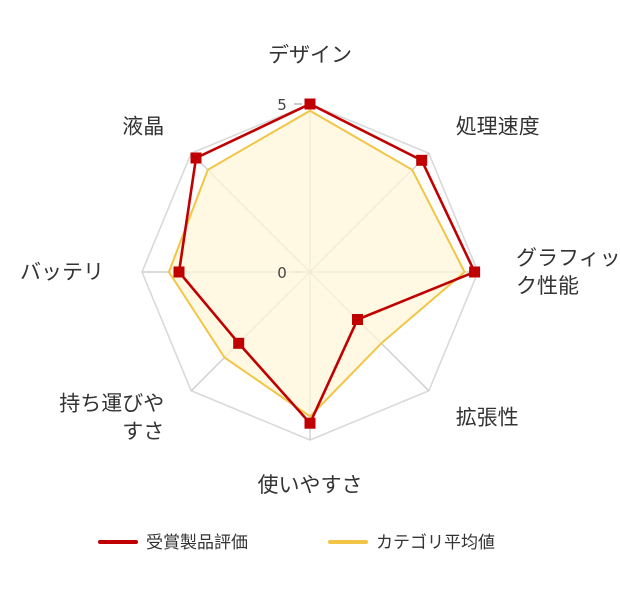  I want to click on axis-label: 持ち運びやすさ, so click(111, 418).